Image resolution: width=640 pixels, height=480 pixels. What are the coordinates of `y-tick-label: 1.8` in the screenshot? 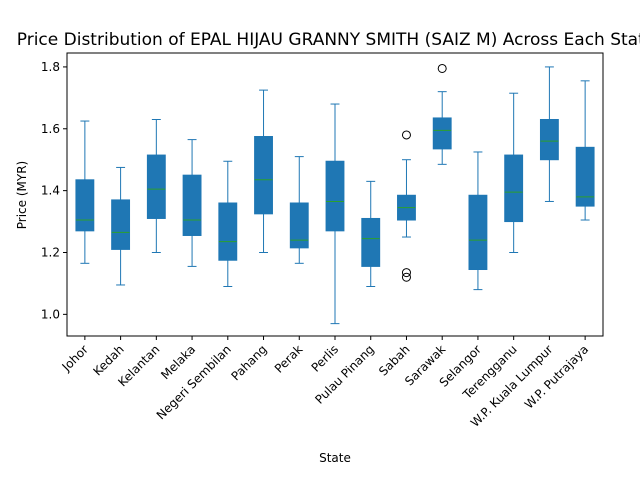 It's located at (50, 67).